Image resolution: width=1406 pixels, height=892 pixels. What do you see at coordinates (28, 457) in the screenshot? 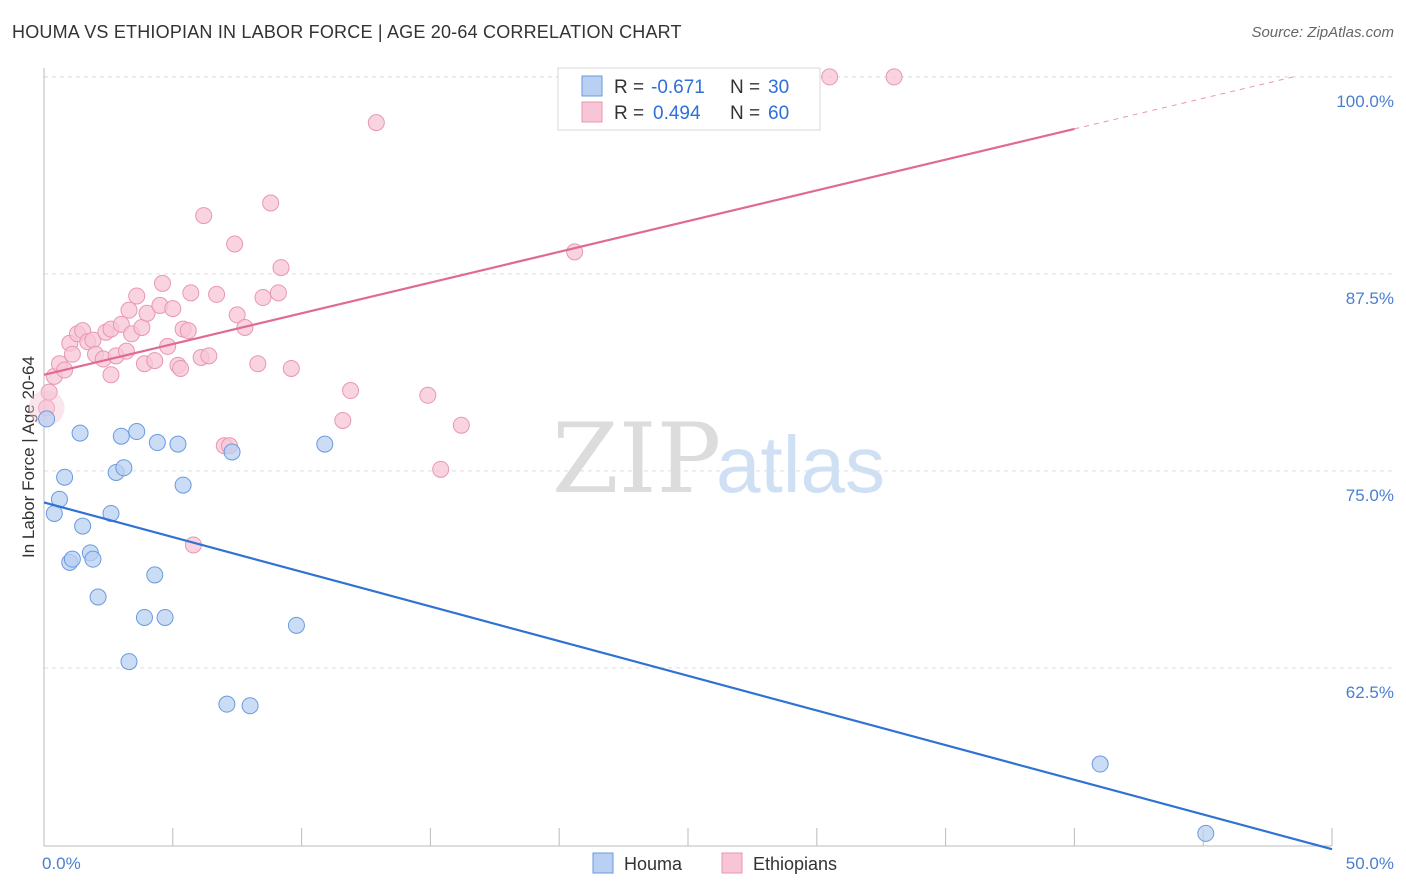
I see `y-axis-label: In Labor Force | Age 20-64` at bounding box center [28, 457].